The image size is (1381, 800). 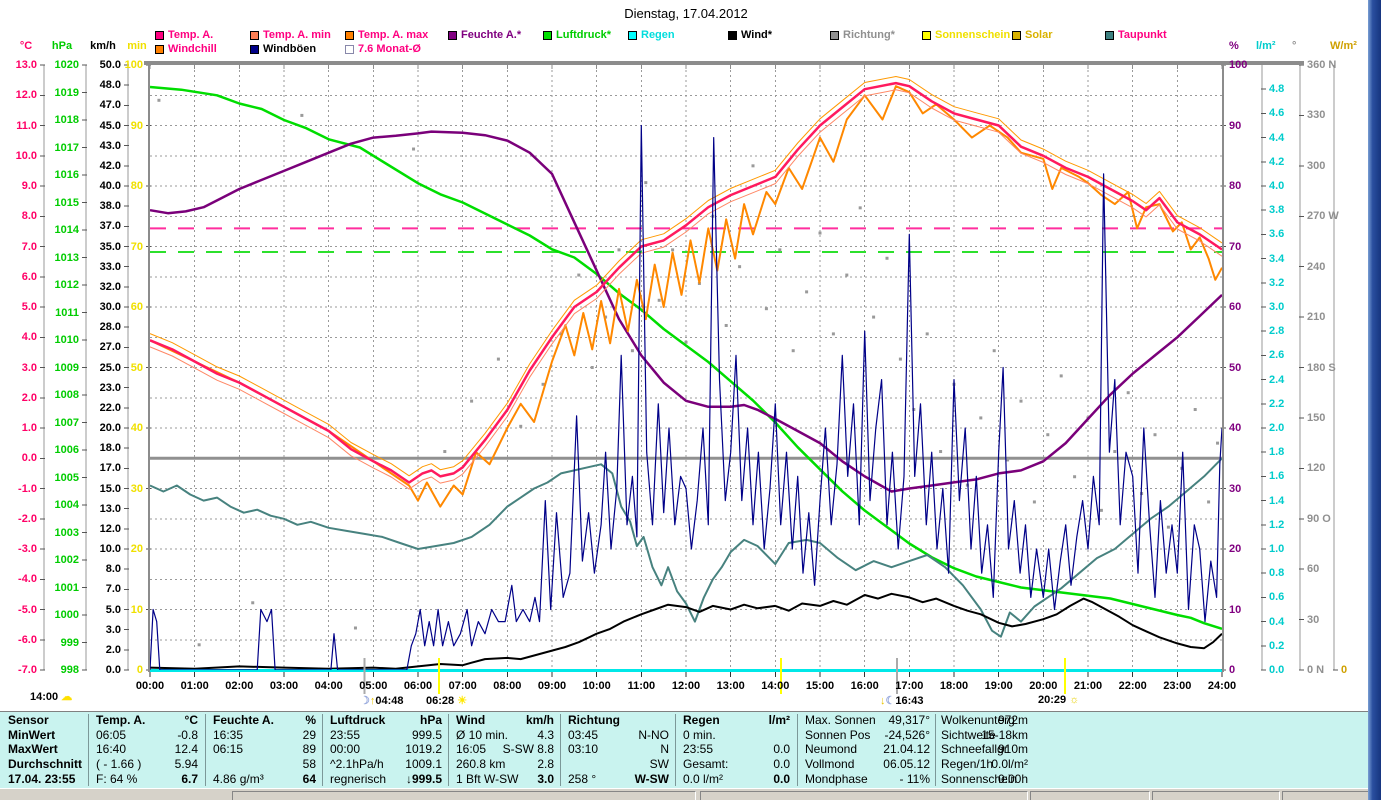 What do you see at coordinates (110, 387) in the screenshot?
I see `axis-tick-label: 23.0` at bounding box center [110, 387].